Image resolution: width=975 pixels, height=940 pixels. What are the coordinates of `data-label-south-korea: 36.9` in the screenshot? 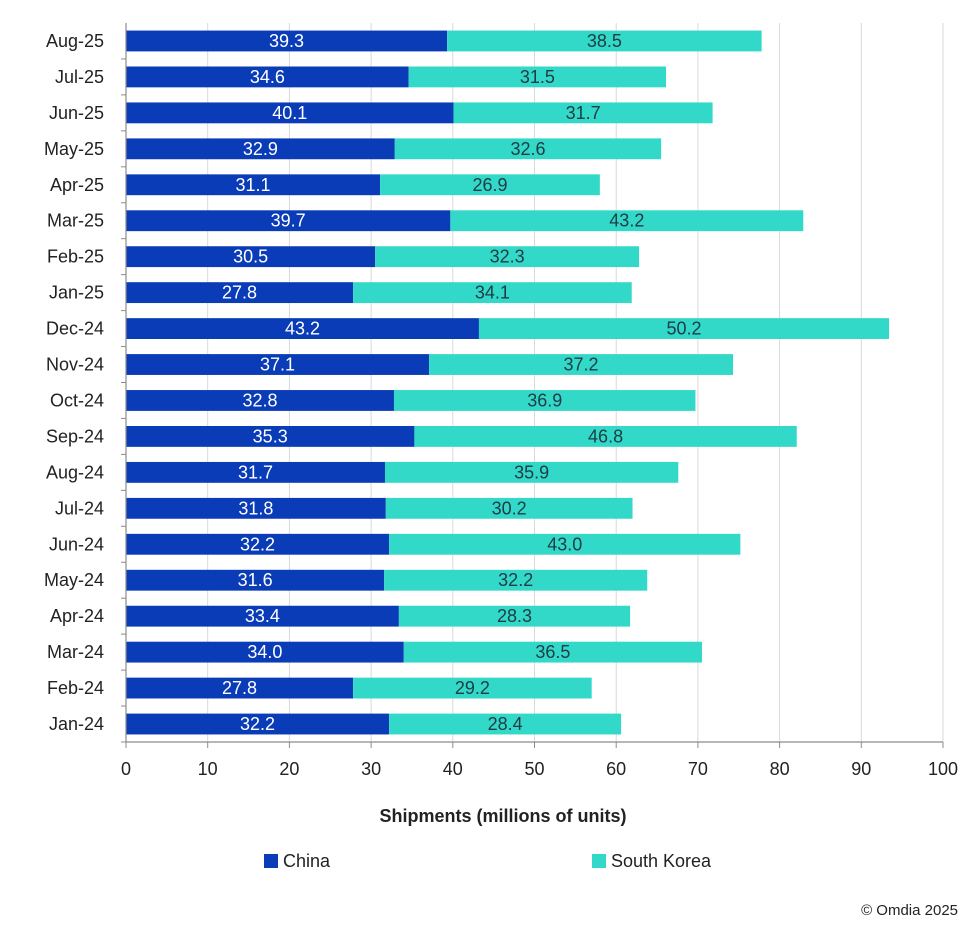 It's located at (544, 400).